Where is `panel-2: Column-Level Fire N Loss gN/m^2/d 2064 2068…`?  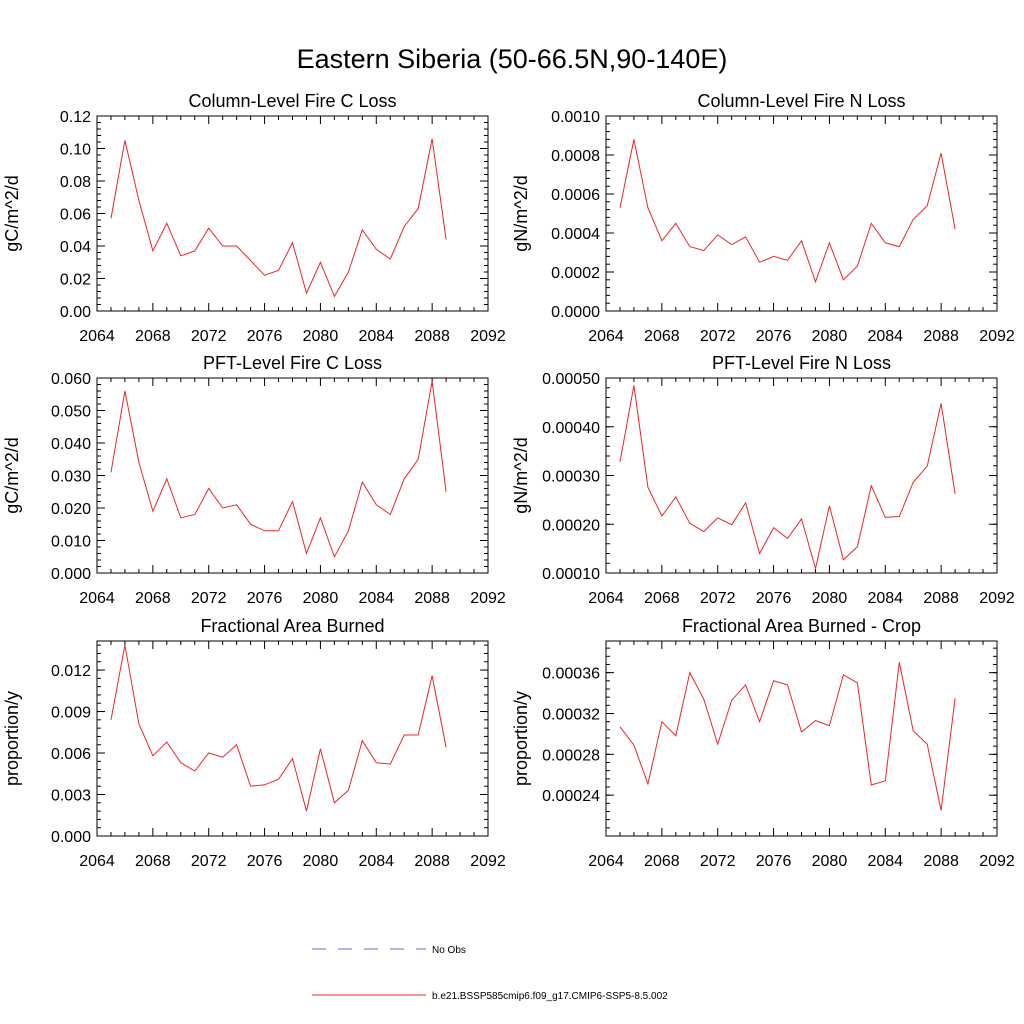
panel-2: Column-Level Fire N Loss gN/m^2/d 2064 2068… is located at coordinates (763, 218).